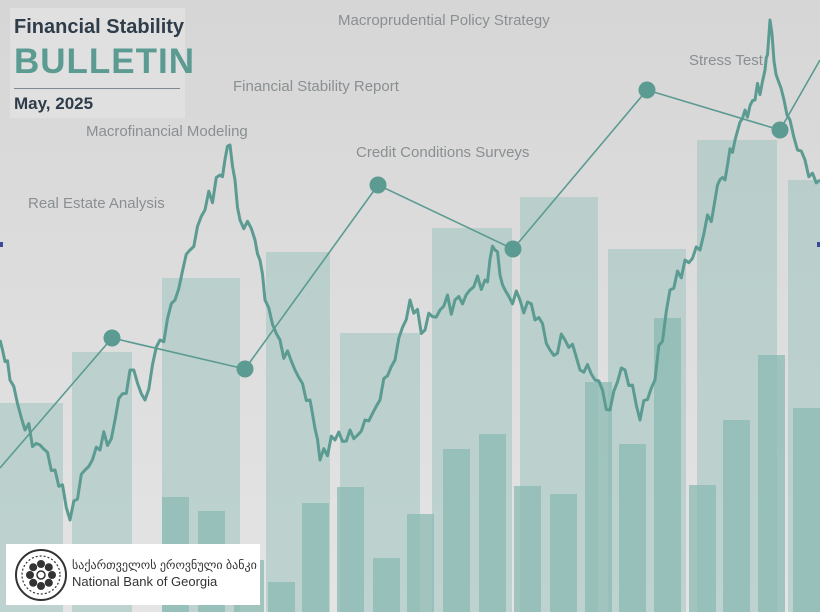 This screenshot has width=820, height=612. What do you see at coordinates (316, 86) in the screenshot?
I see `topic-label-fsr: Financial Stability Report` at bounding box center [316, 86].